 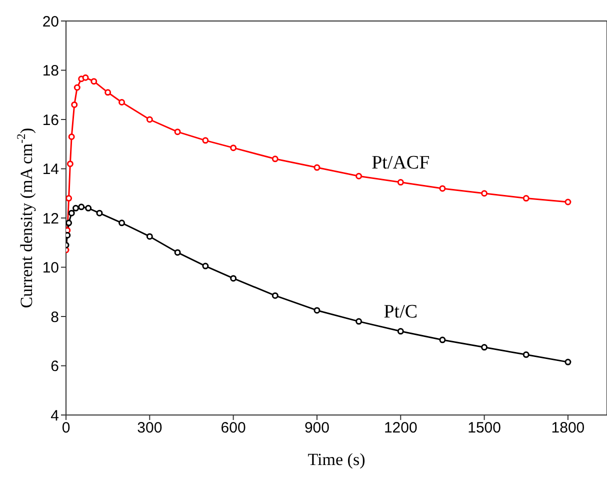 I want to click on x-axis-title: Time (s), so click(x=337, y=460).